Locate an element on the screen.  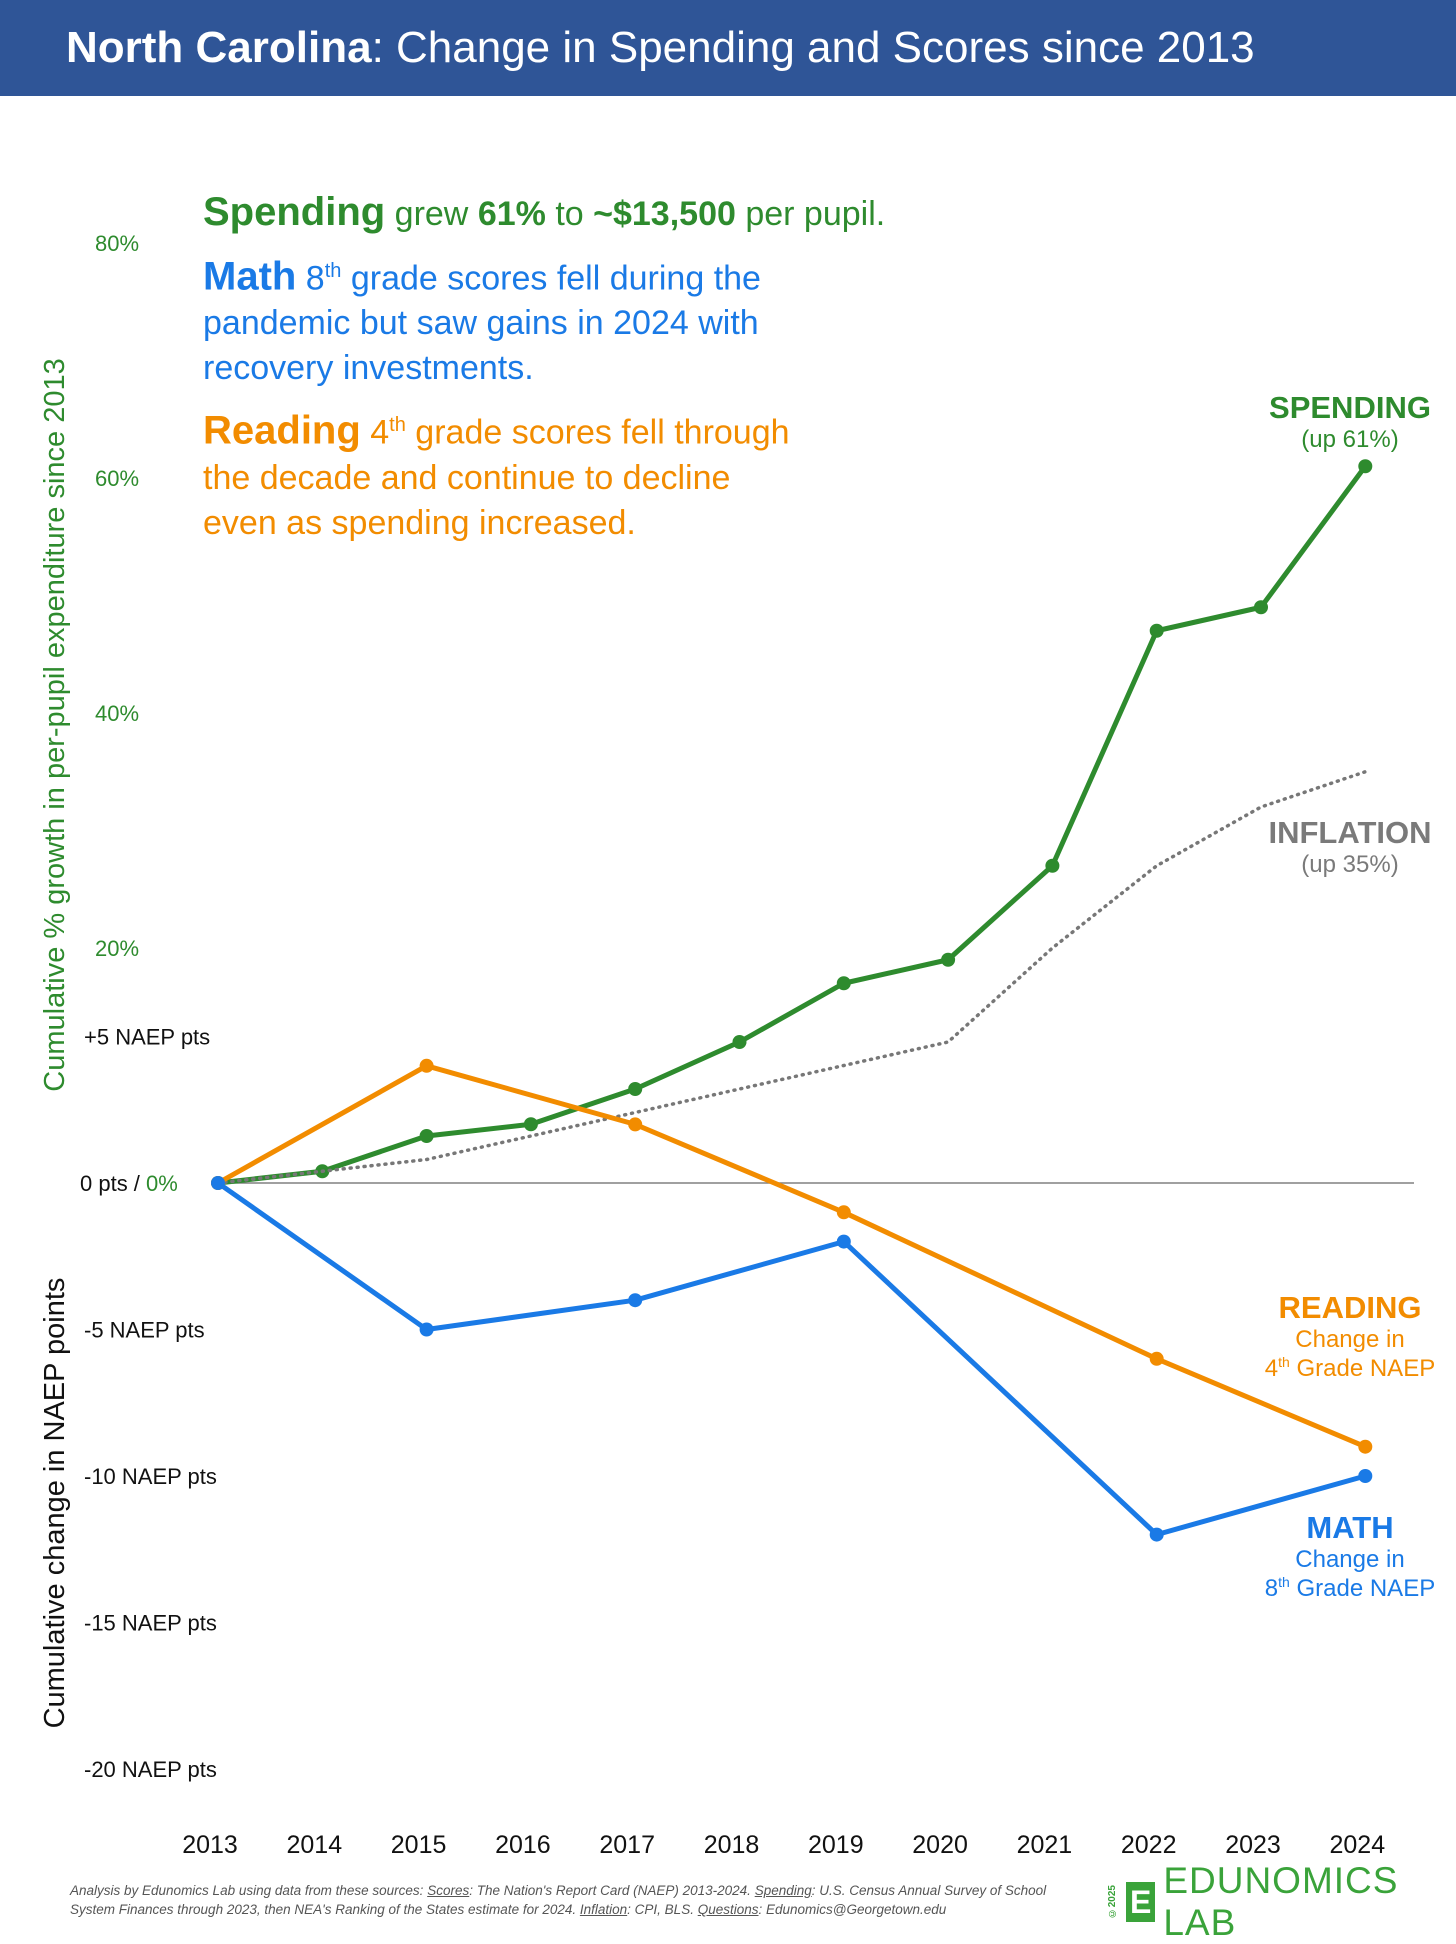
footer-scores-label: Scores is located at coordinates (448, 1890).